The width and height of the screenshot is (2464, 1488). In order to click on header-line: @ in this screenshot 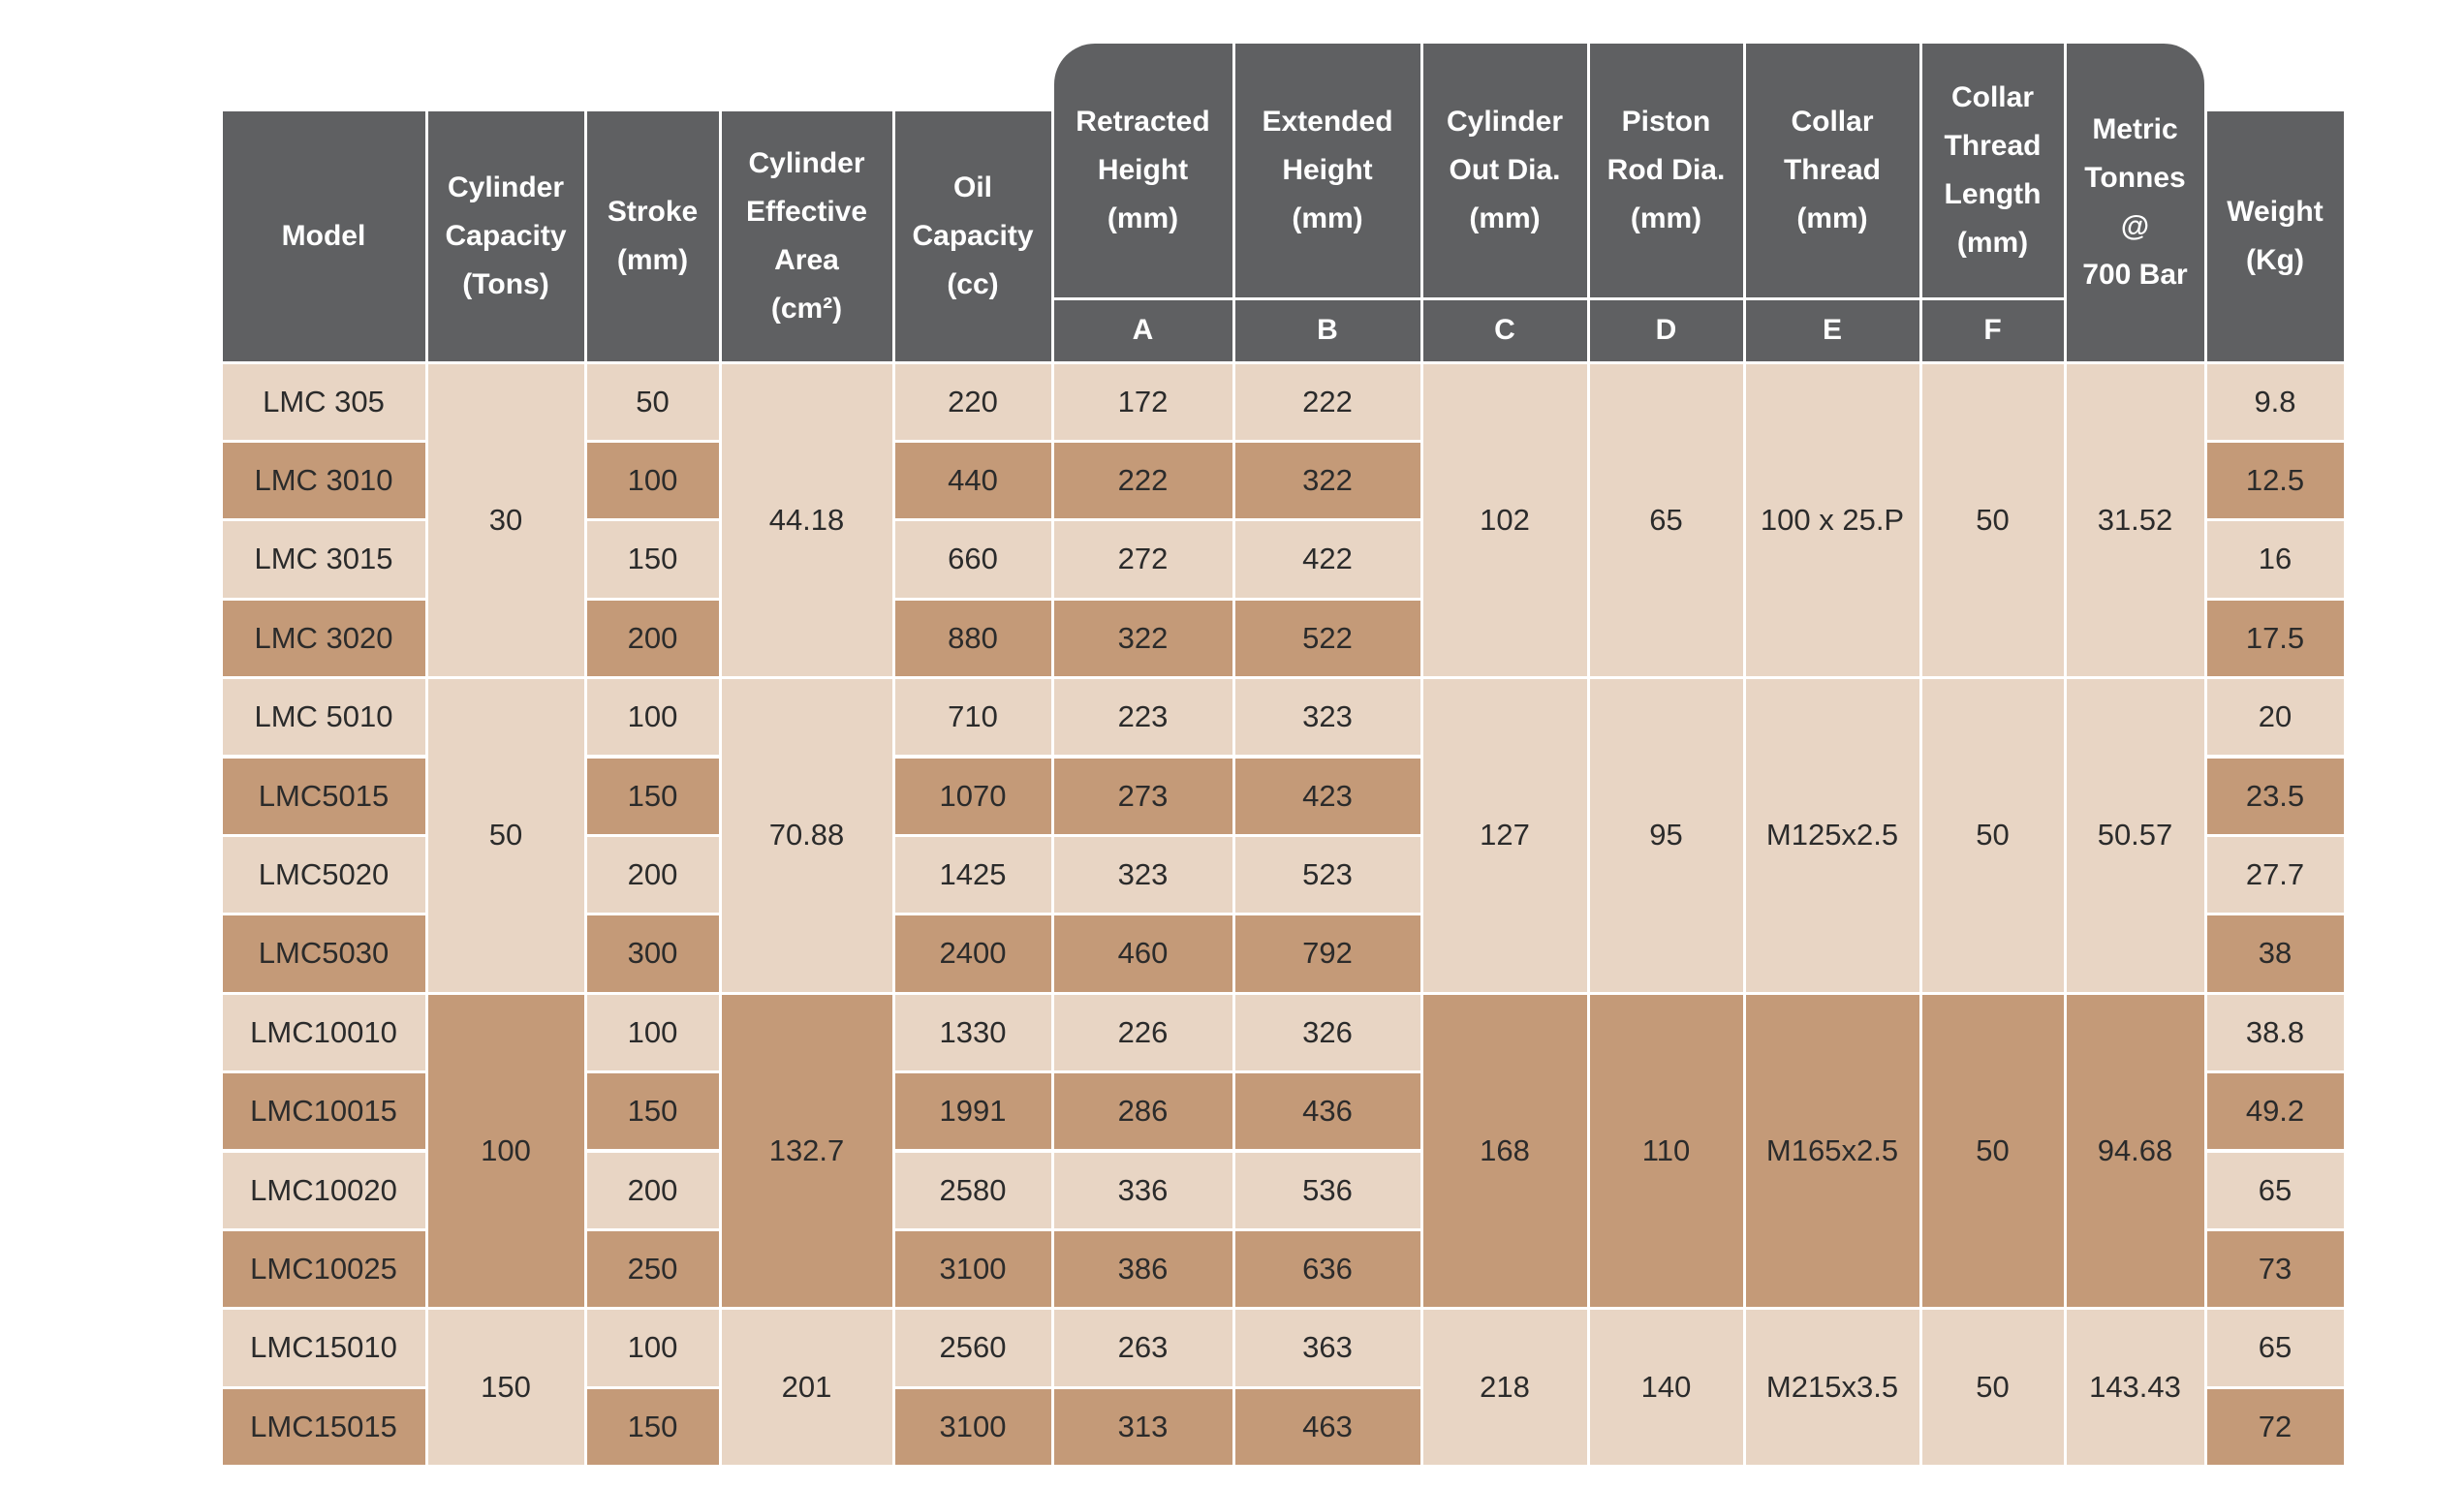, I will do `click(2135, 225)`.